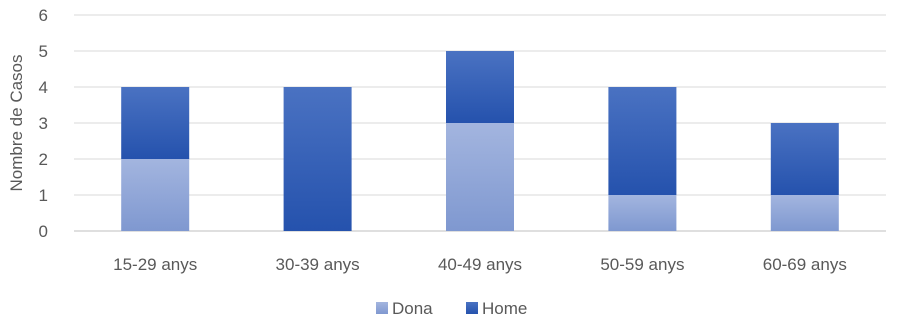 This screenshot has height=327, width=899. Describe the element at coordinates (155, 264) in the screenshot. I see `x-tick-label: 15-29 anys` at that location.